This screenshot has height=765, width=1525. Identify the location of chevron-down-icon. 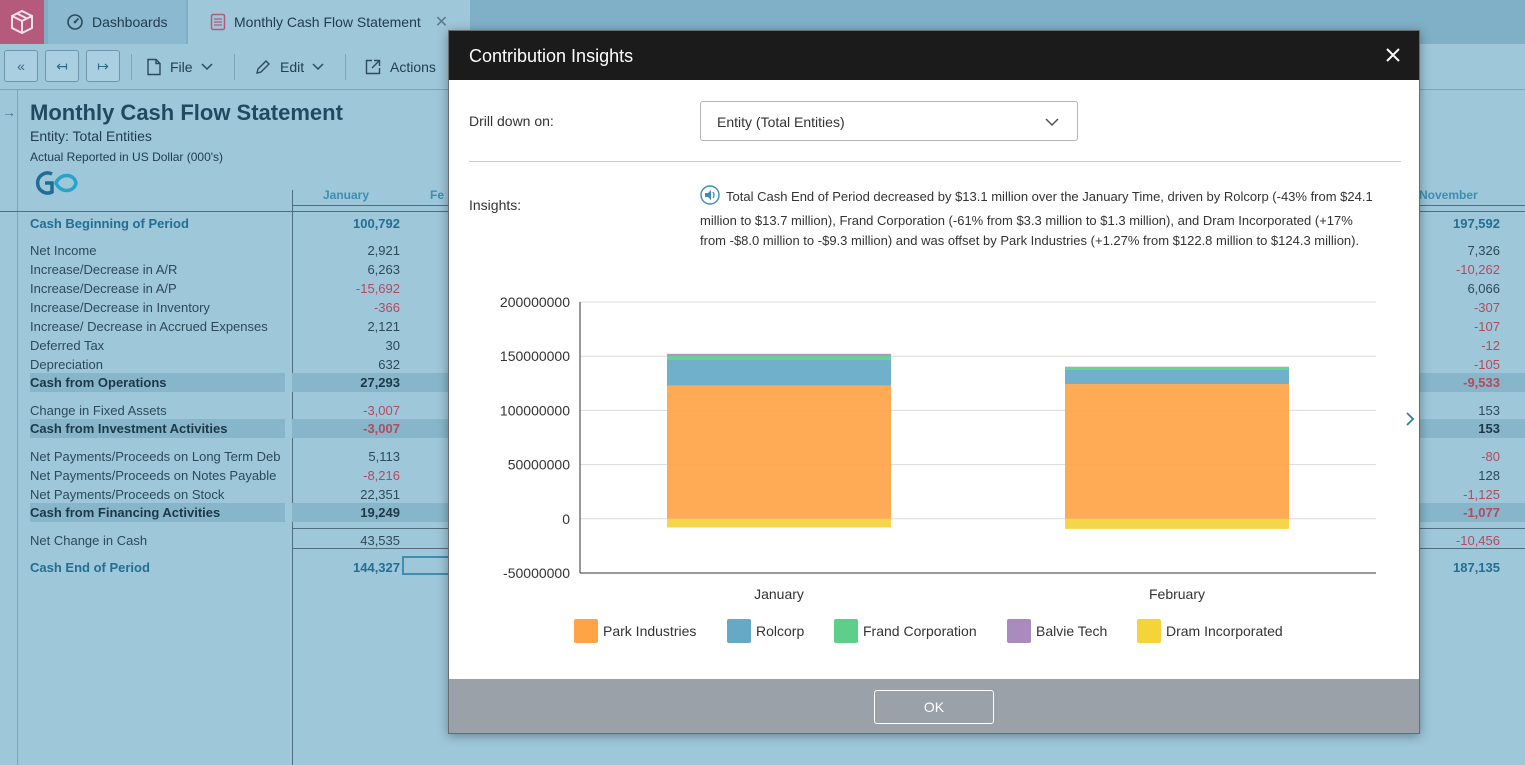
(207, 67).